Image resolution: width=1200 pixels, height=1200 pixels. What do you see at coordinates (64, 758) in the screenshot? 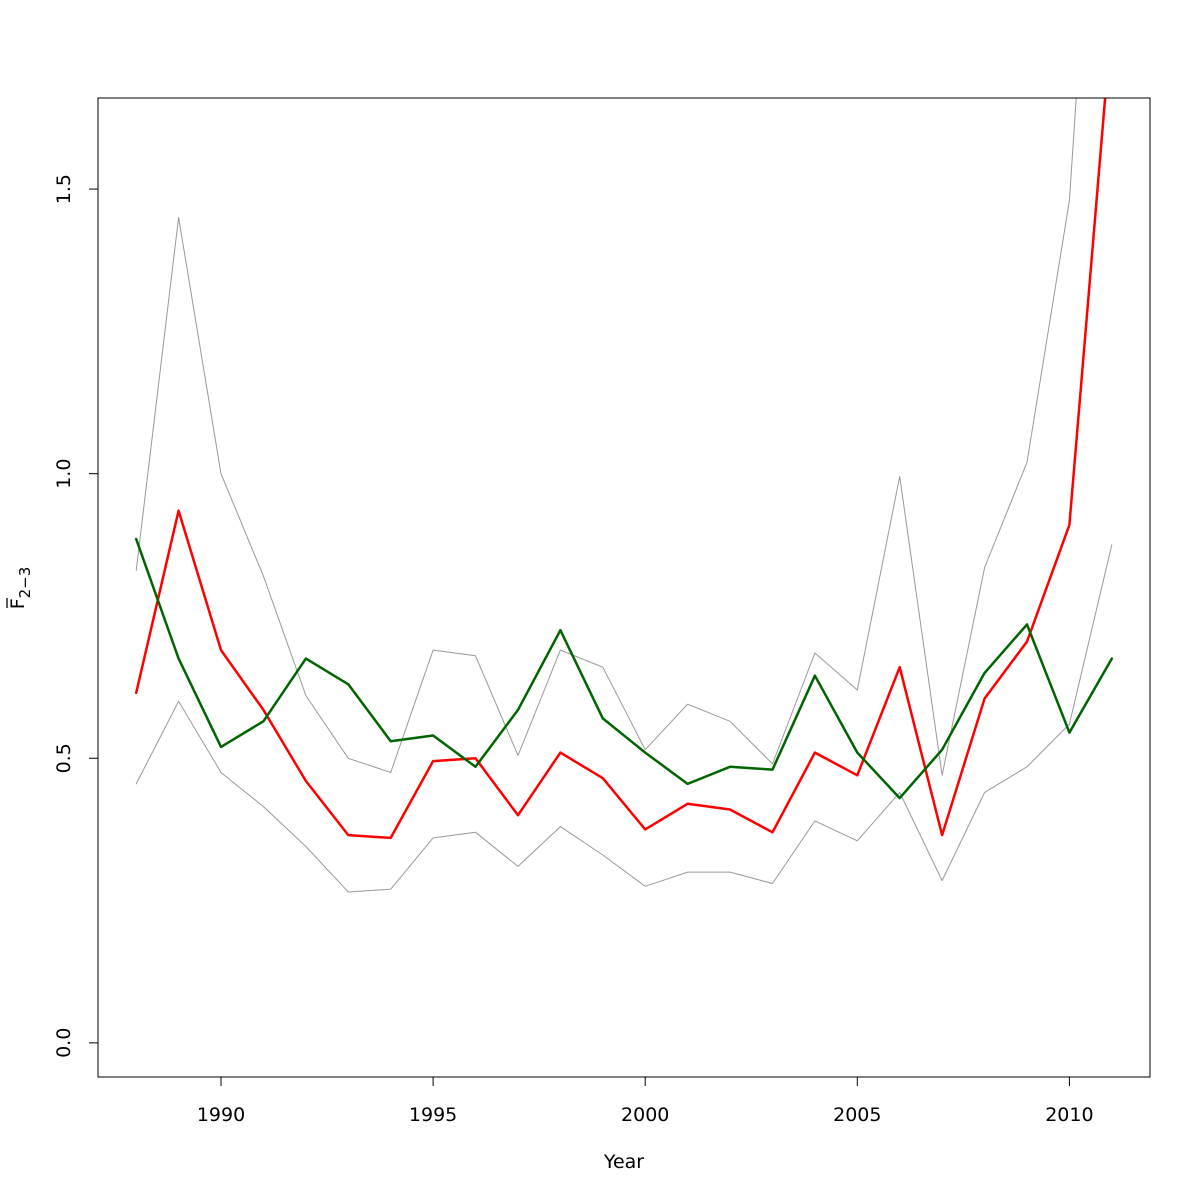
I see `y-tick-label: 0.5` at bounding box center [64, 758].